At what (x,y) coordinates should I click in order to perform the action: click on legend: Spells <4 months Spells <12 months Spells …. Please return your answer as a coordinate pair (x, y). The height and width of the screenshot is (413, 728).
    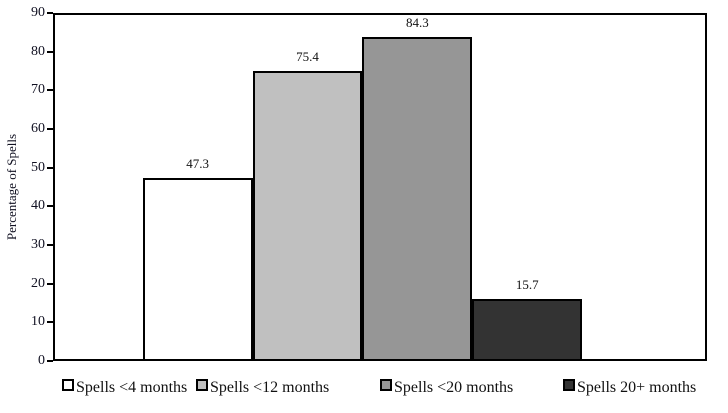
    Looking at the image, I should click on (364, 391).